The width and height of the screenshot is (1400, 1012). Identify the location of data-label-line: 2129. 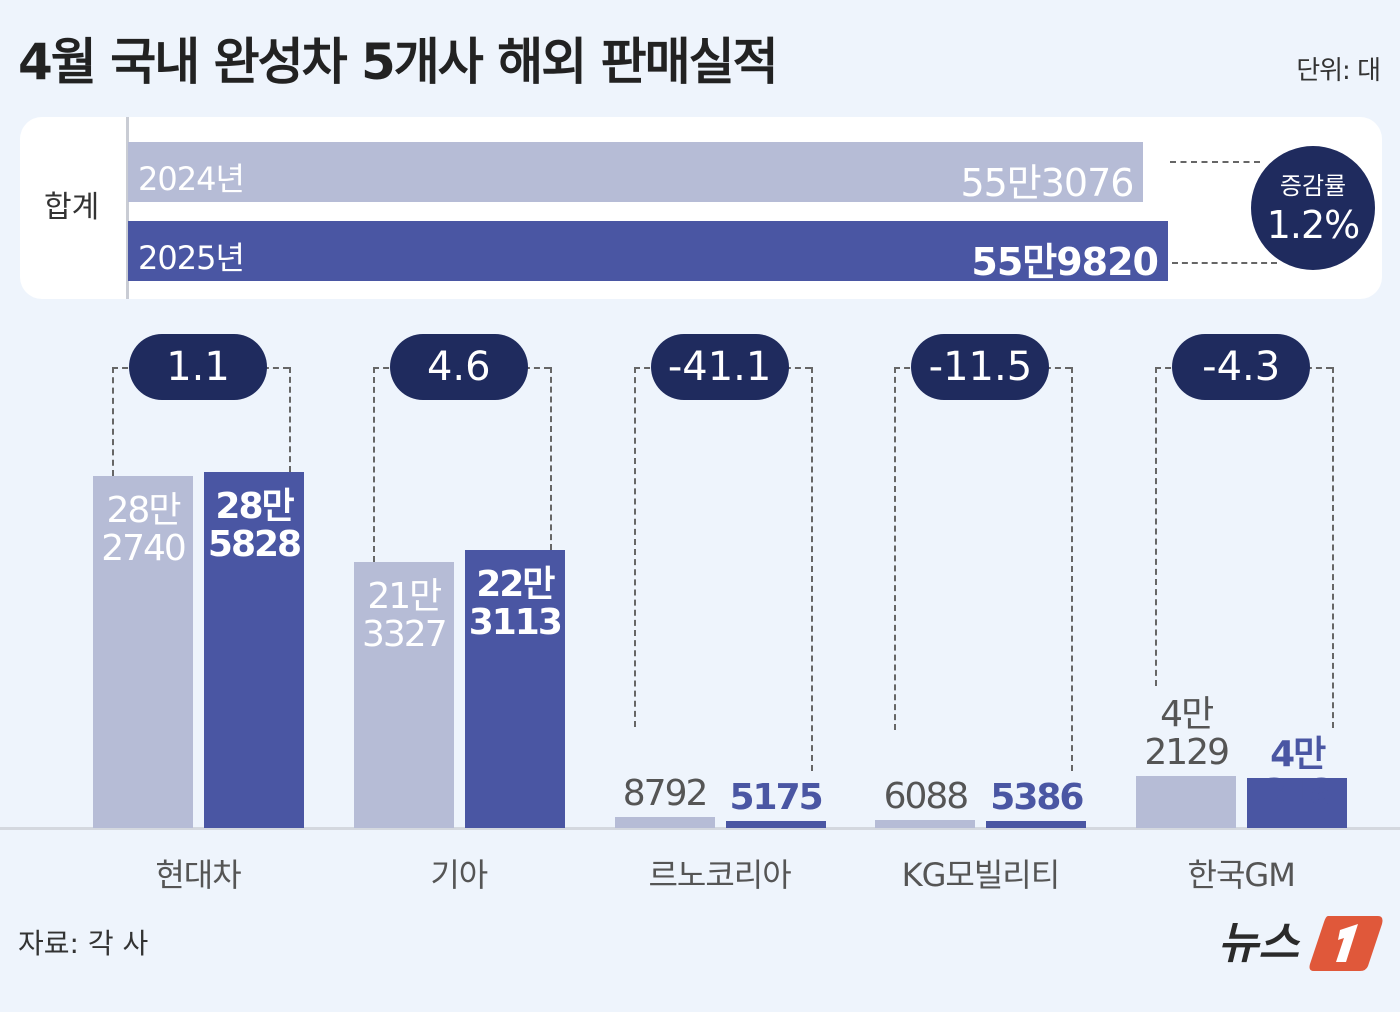
(1187, 752).